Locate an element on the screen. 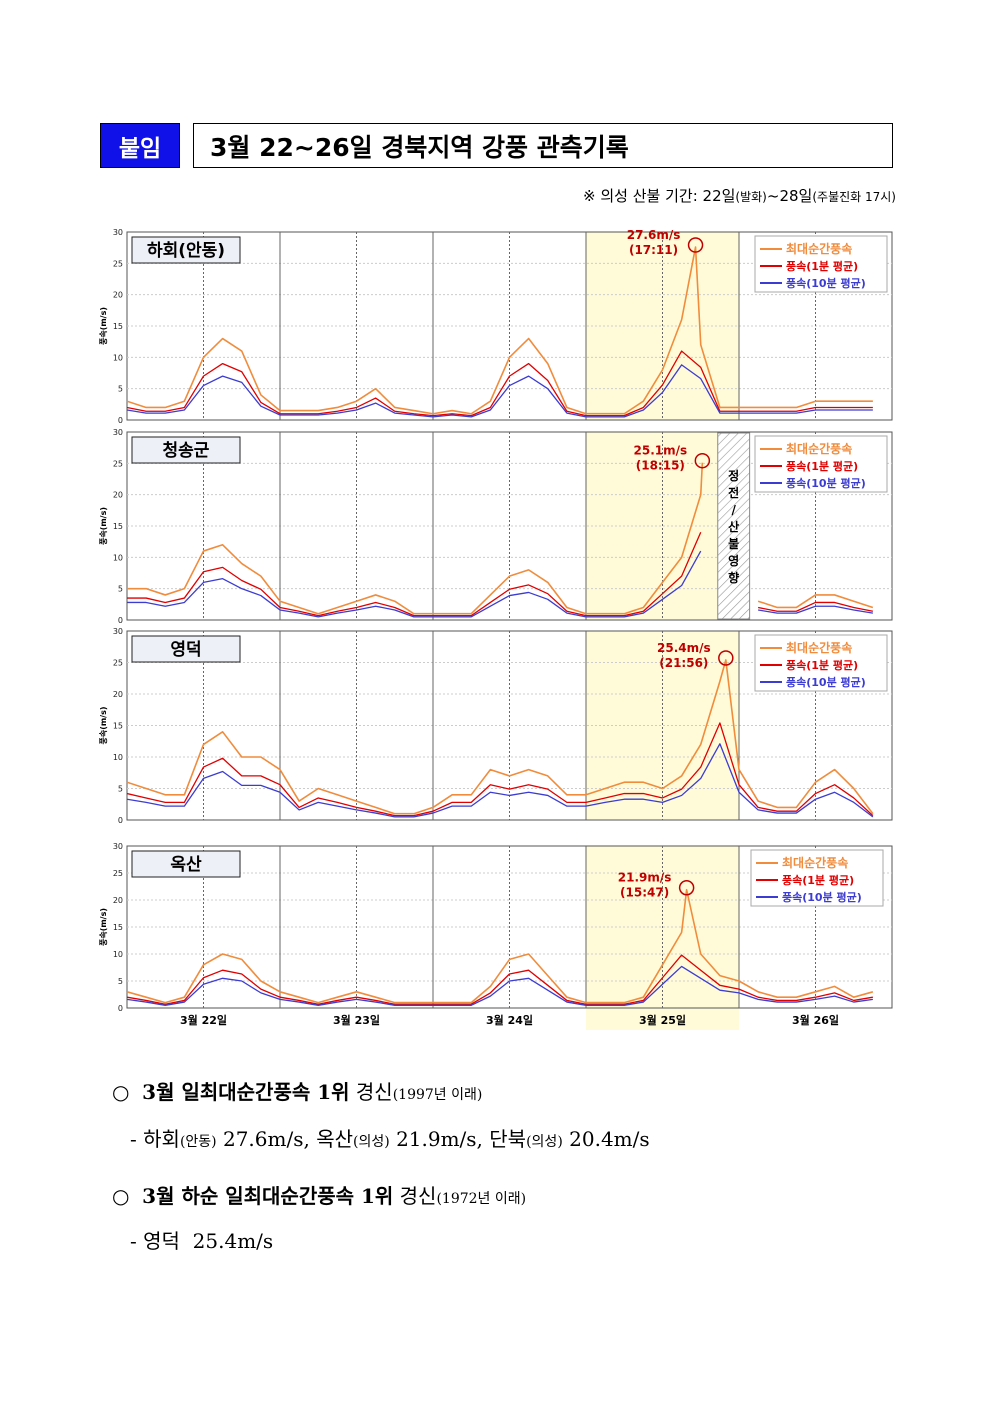  bullet-text: 경신 is located at coordinates (374, 1092).